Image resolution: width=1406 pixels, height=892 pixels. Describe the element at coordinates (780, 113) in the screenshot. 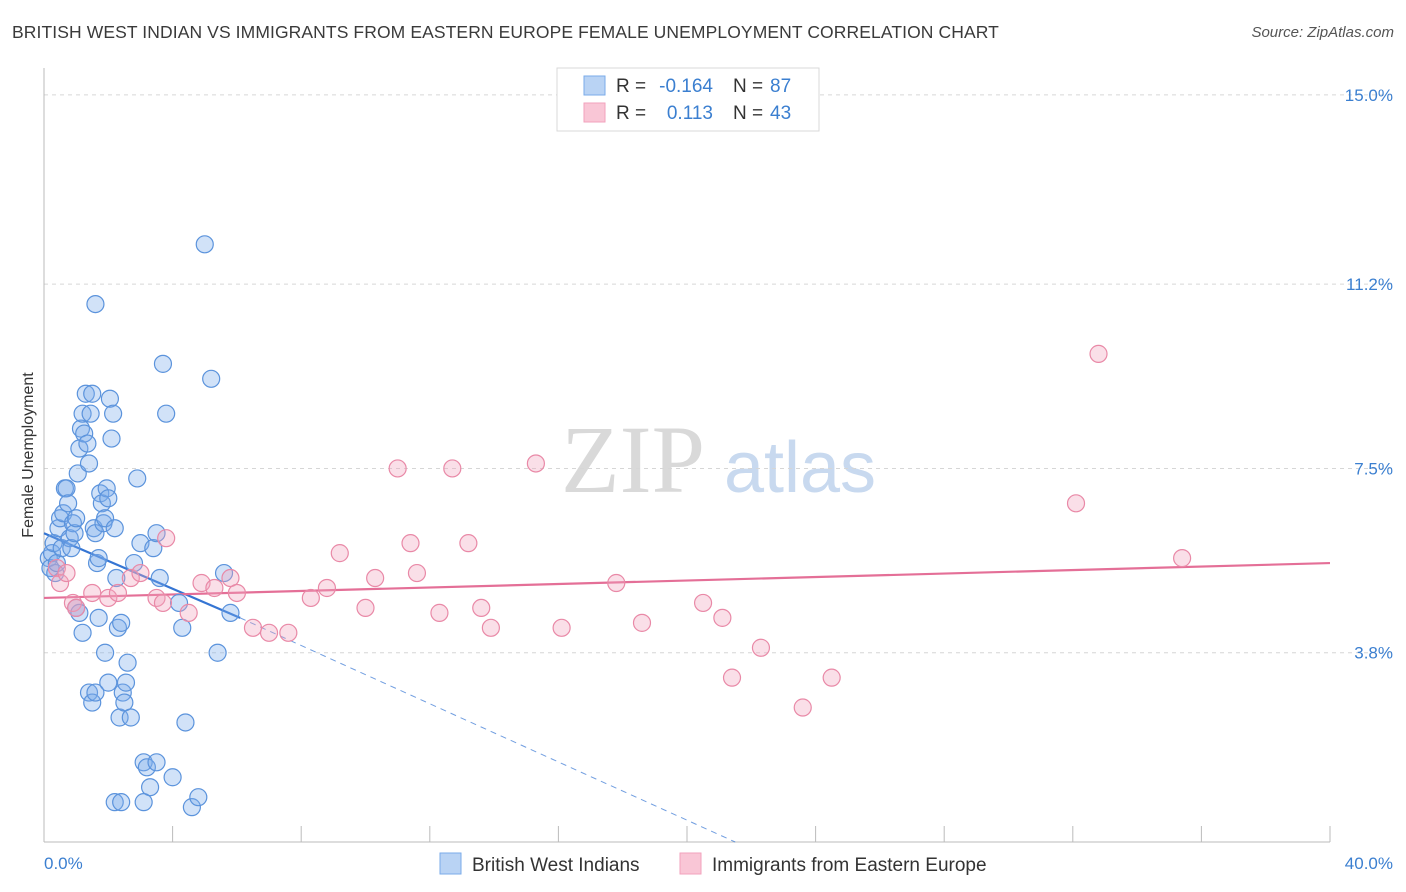

I see `legend-n-value-2: 43` at that location.